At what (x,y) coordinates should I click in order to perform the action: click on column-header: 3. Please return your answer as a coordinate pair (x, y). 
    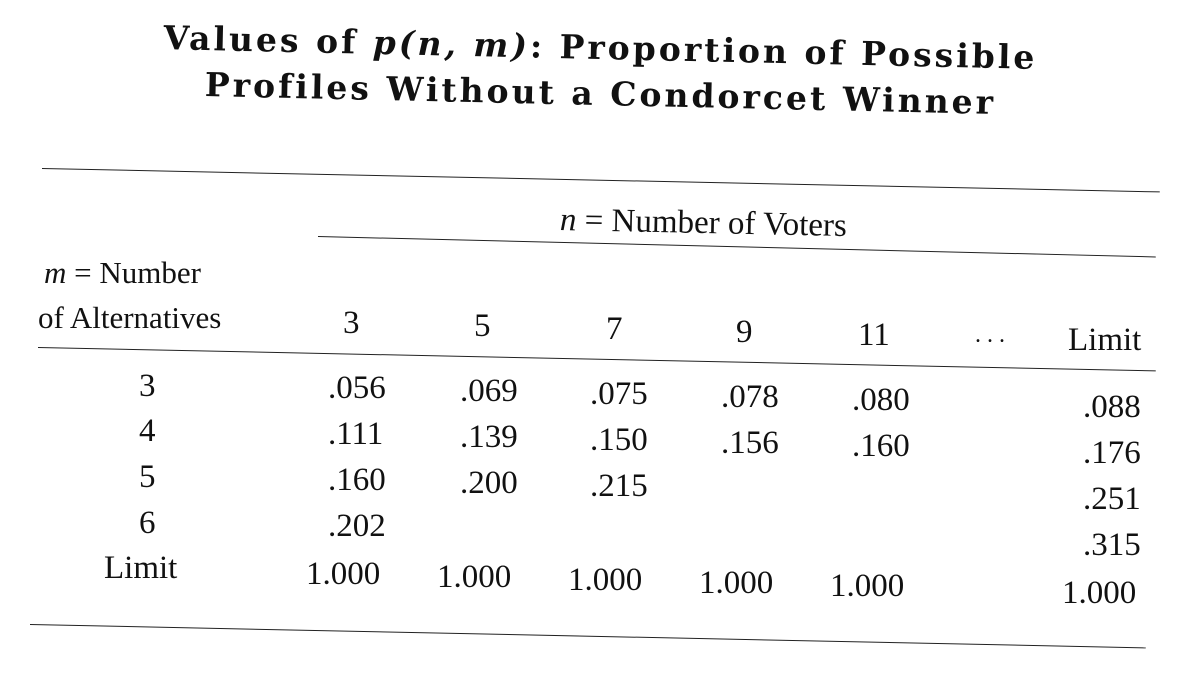
    Looking at the image, I should click on (351, 323).